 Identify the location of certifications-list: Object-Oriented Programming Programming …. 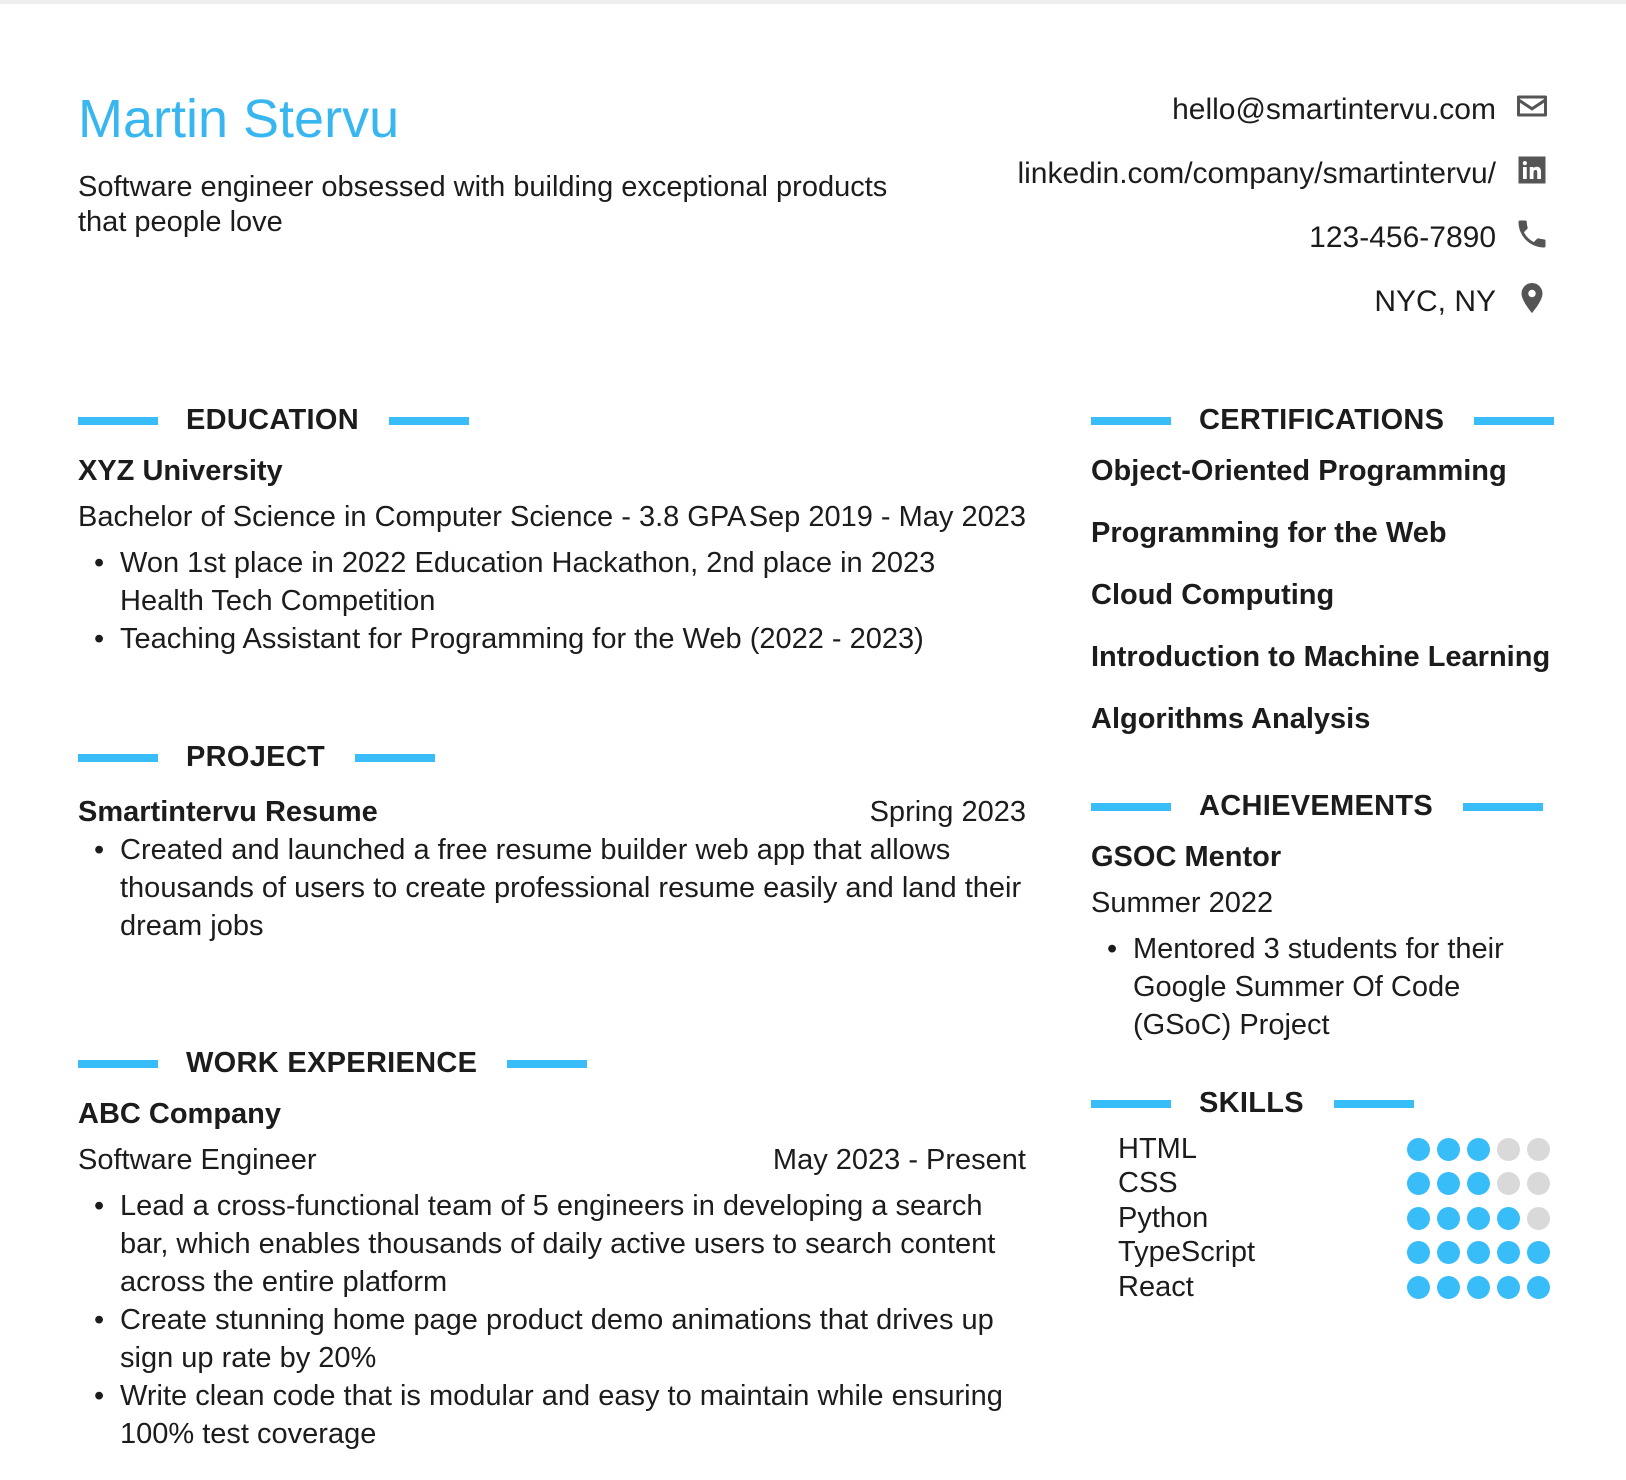
(1331, 607).